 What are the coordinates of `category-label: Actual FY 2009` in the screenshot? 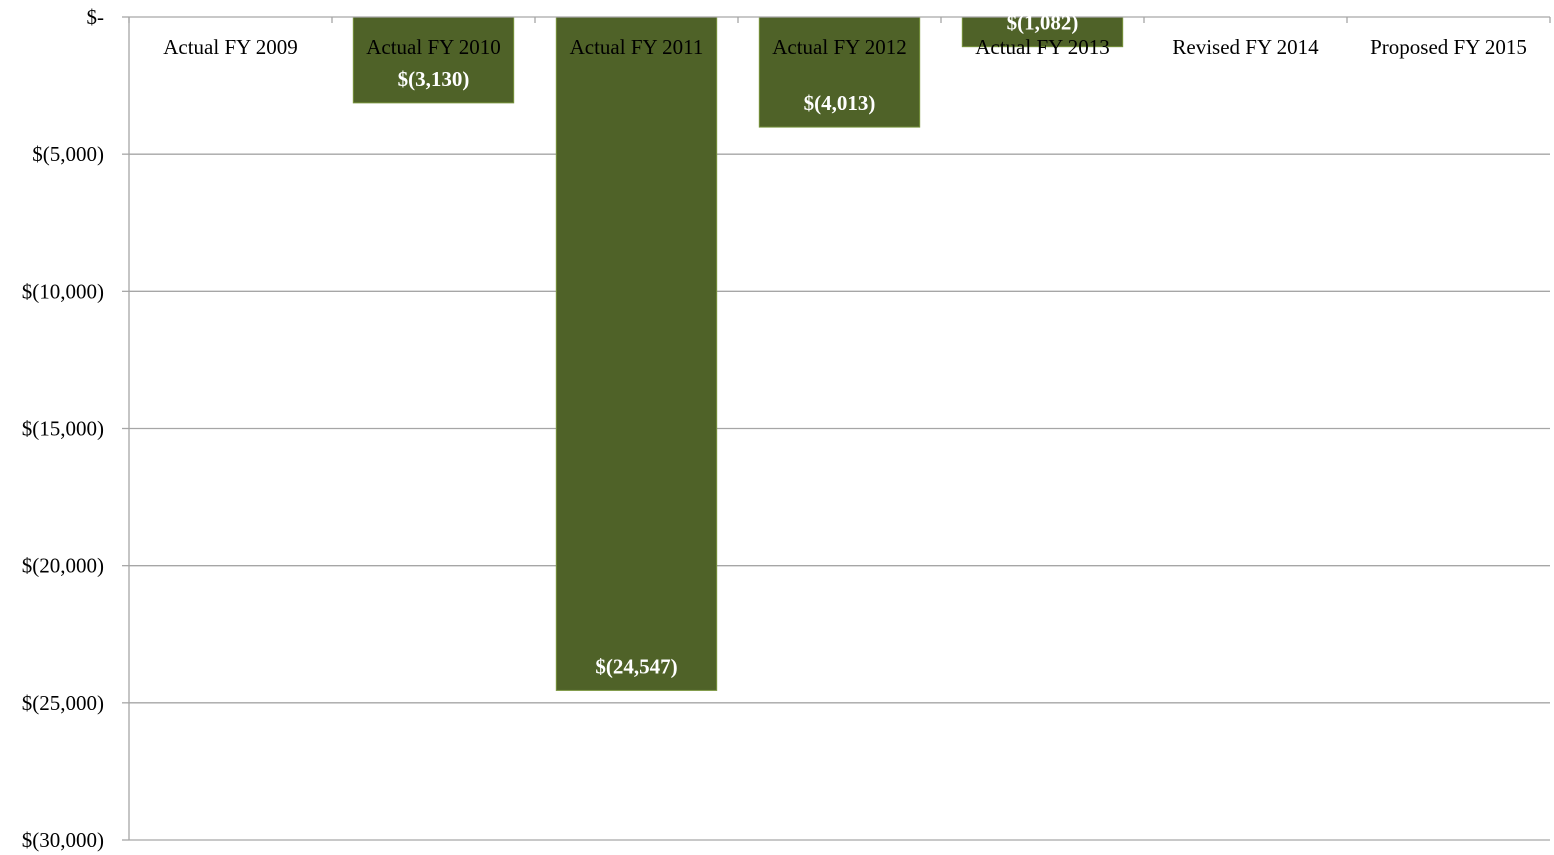 It's located at (230, 47).